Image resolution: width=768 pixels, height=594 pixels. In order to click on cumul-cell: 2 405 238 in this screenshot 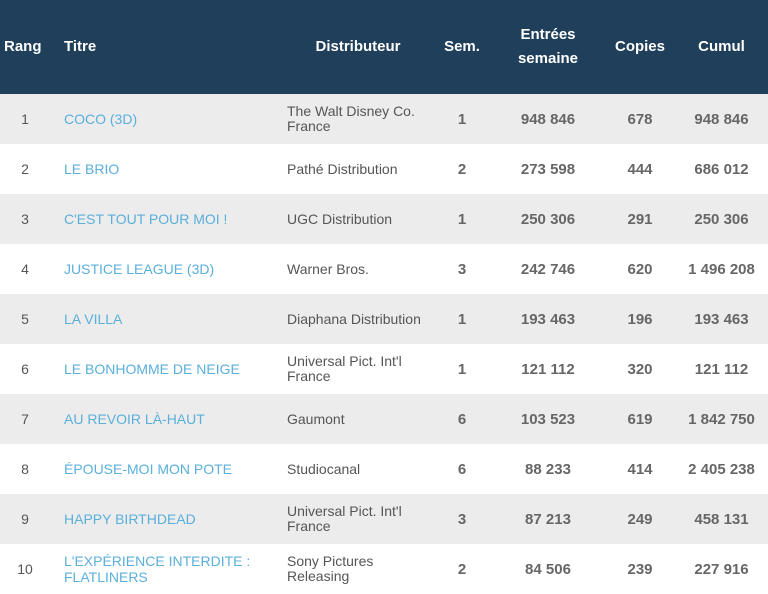, I will do `click(721, 469)`.